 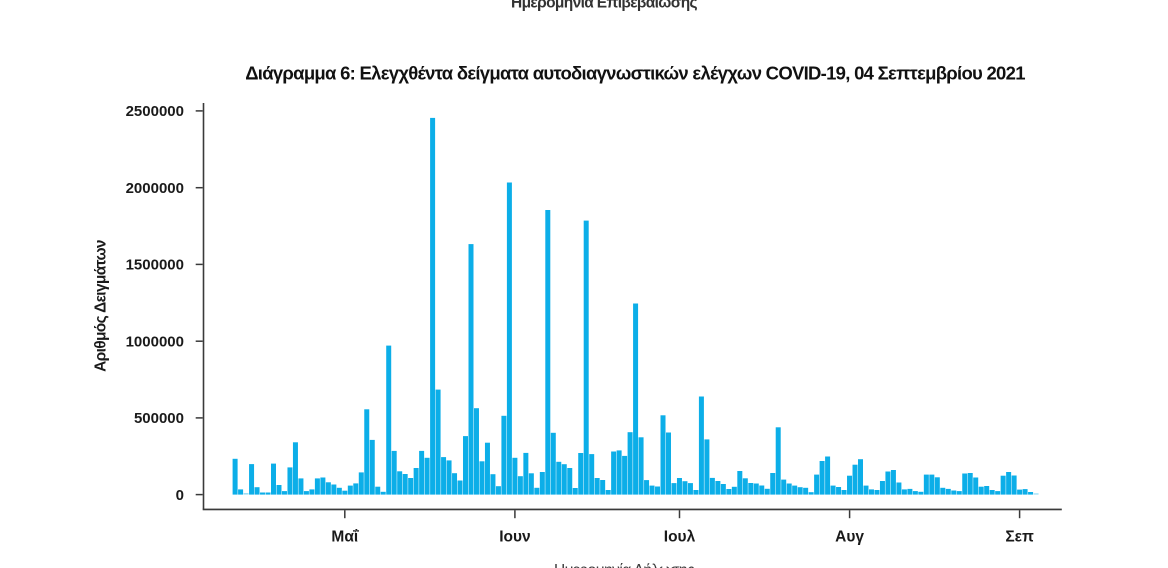 I want to click on svg-text: 500000, so click(x=159, y=418).